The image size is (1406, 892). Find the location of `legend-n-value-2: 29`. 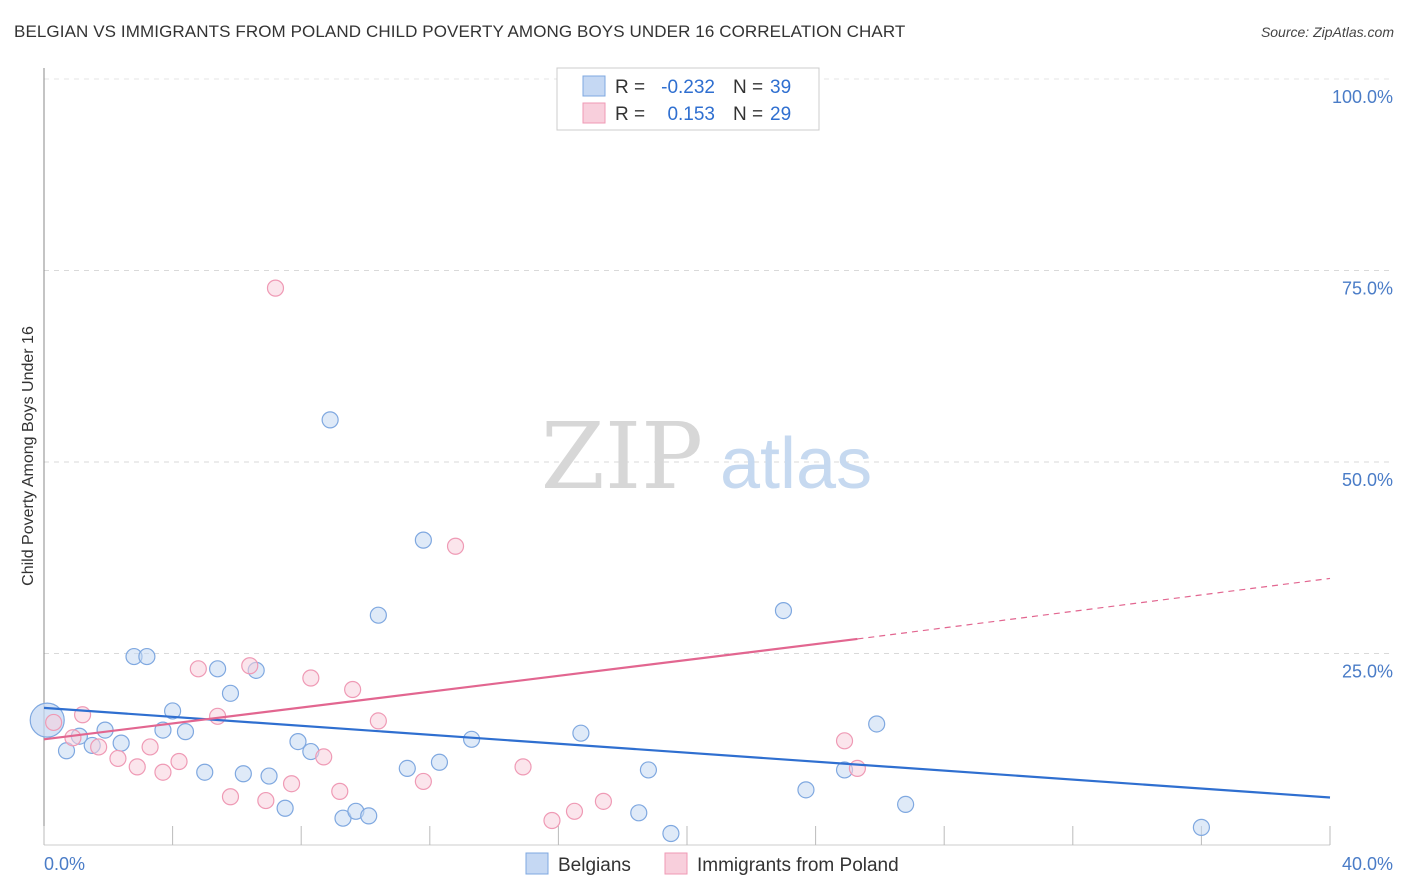

legend-n-value-2: 29 is located at coordinates (780, 114).